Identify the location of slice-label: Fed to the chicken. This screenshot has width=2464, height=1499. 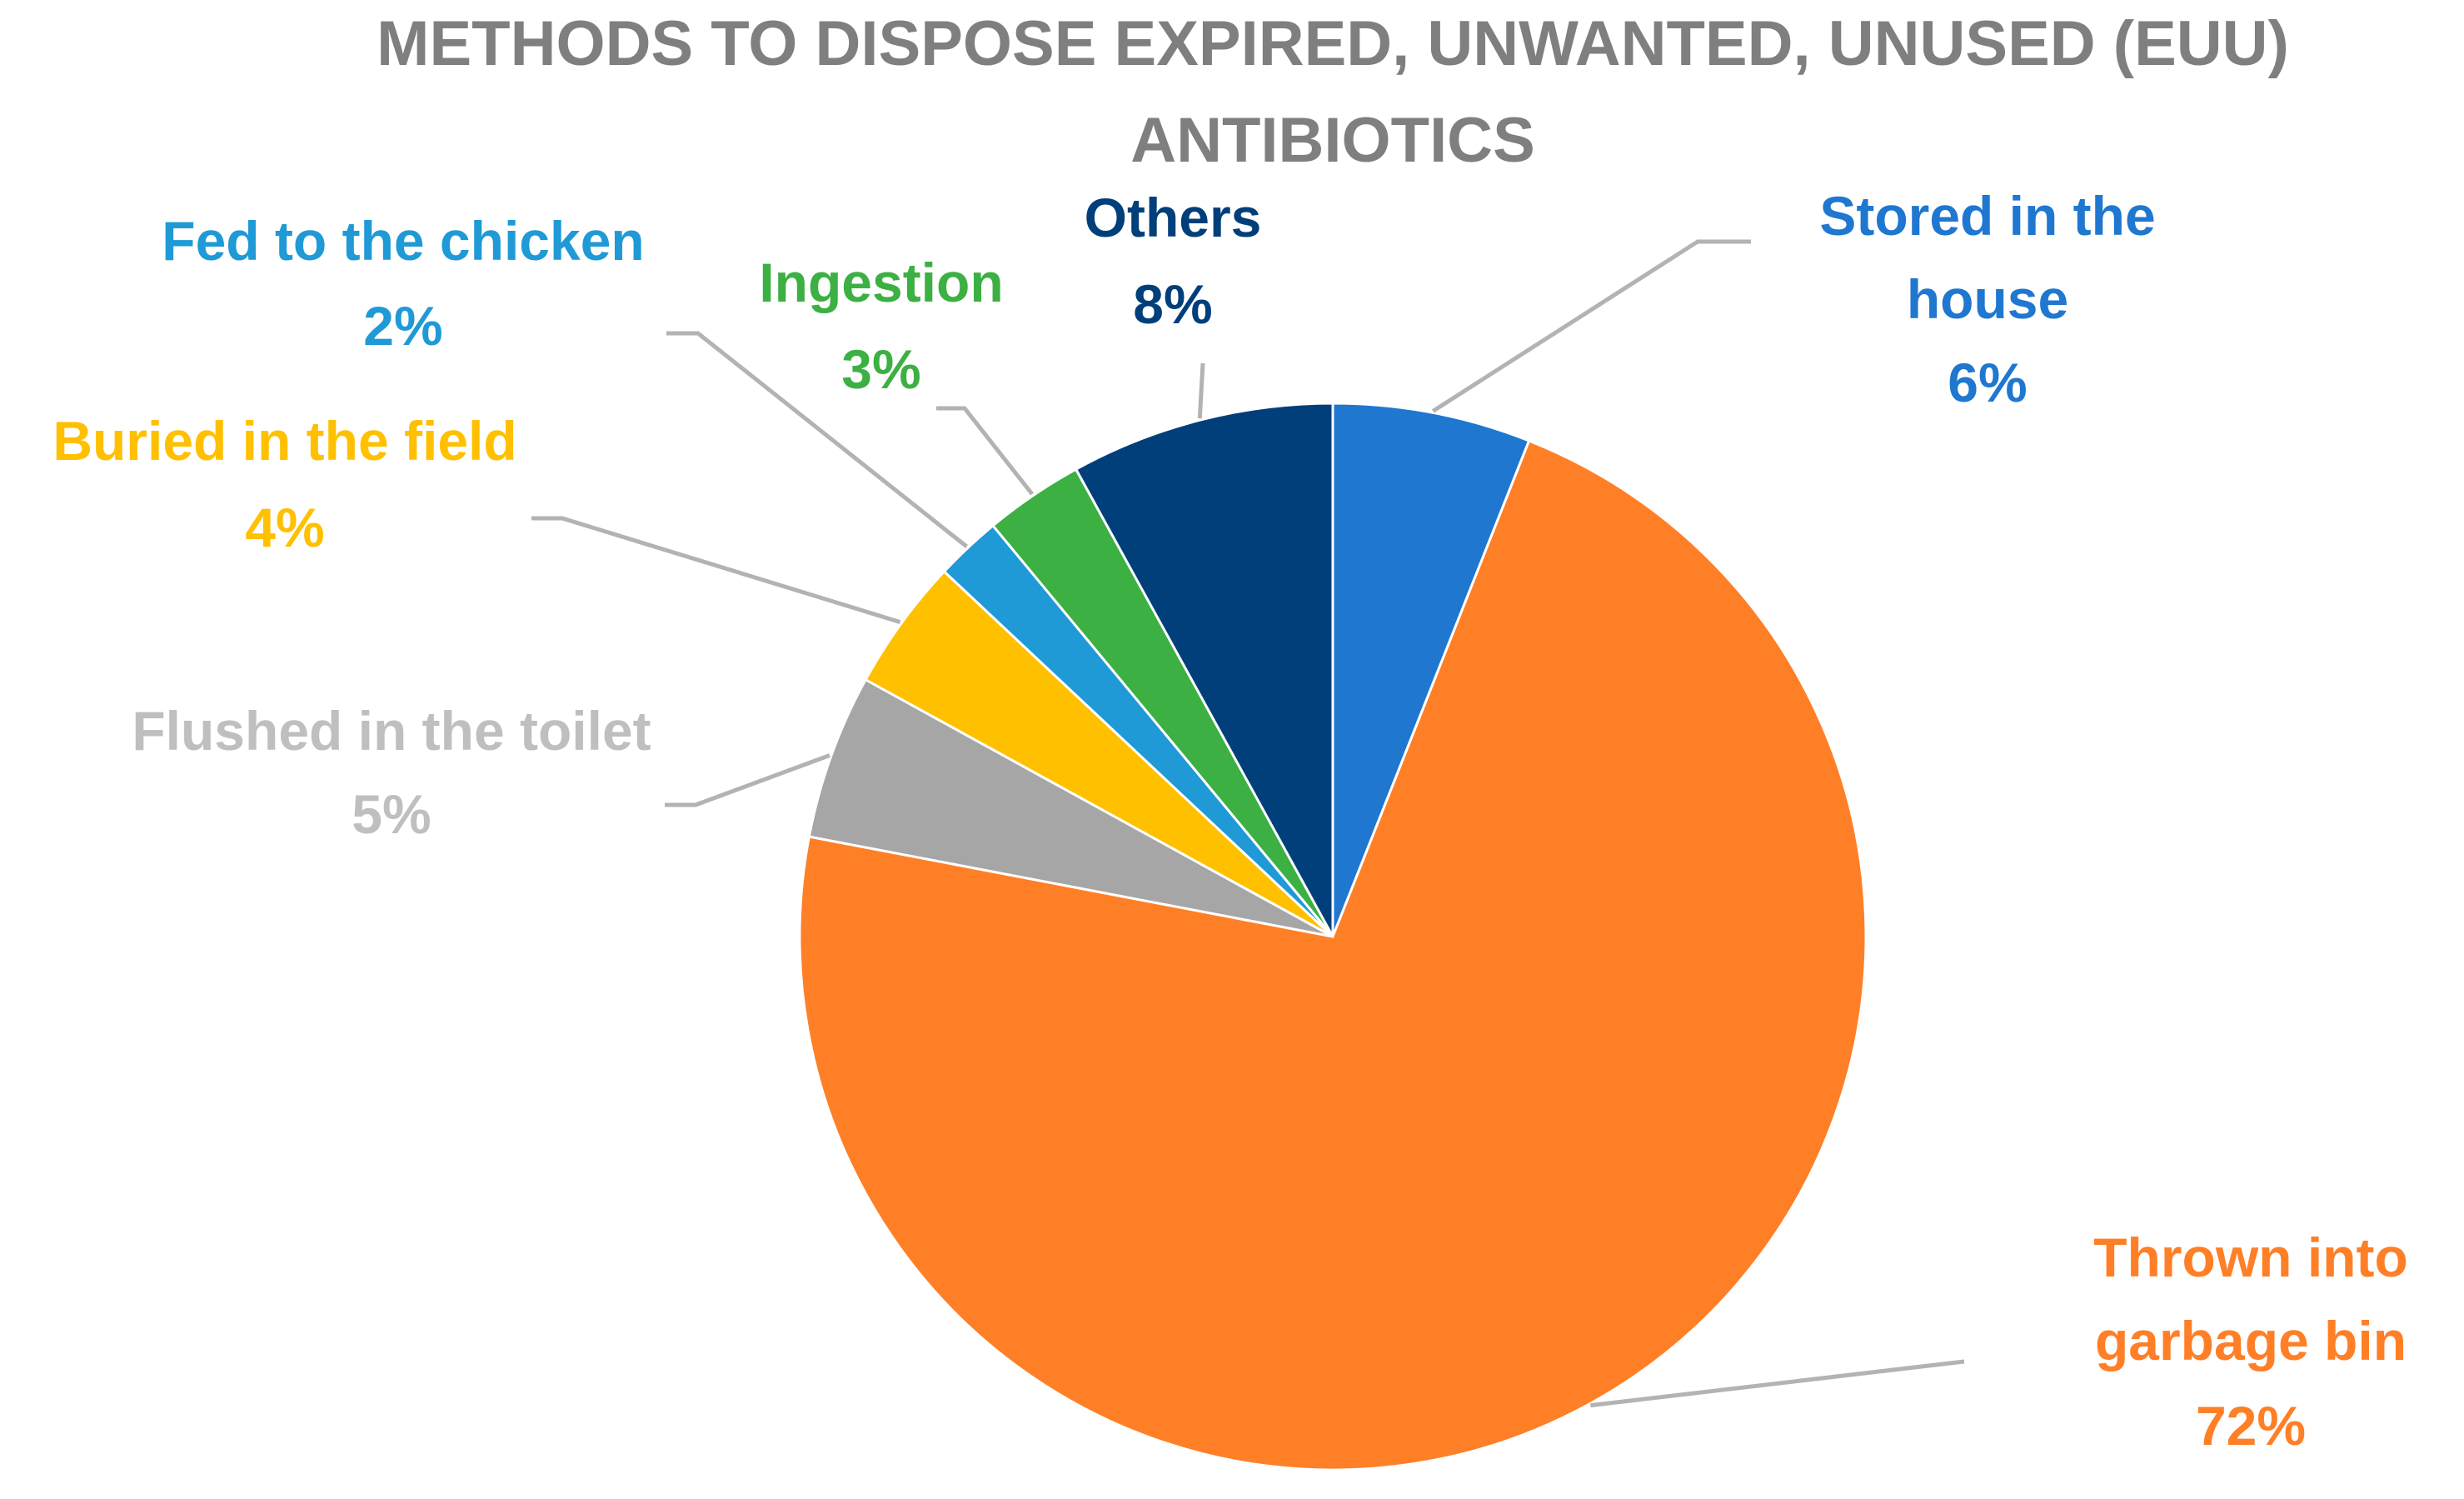
(403, 241).